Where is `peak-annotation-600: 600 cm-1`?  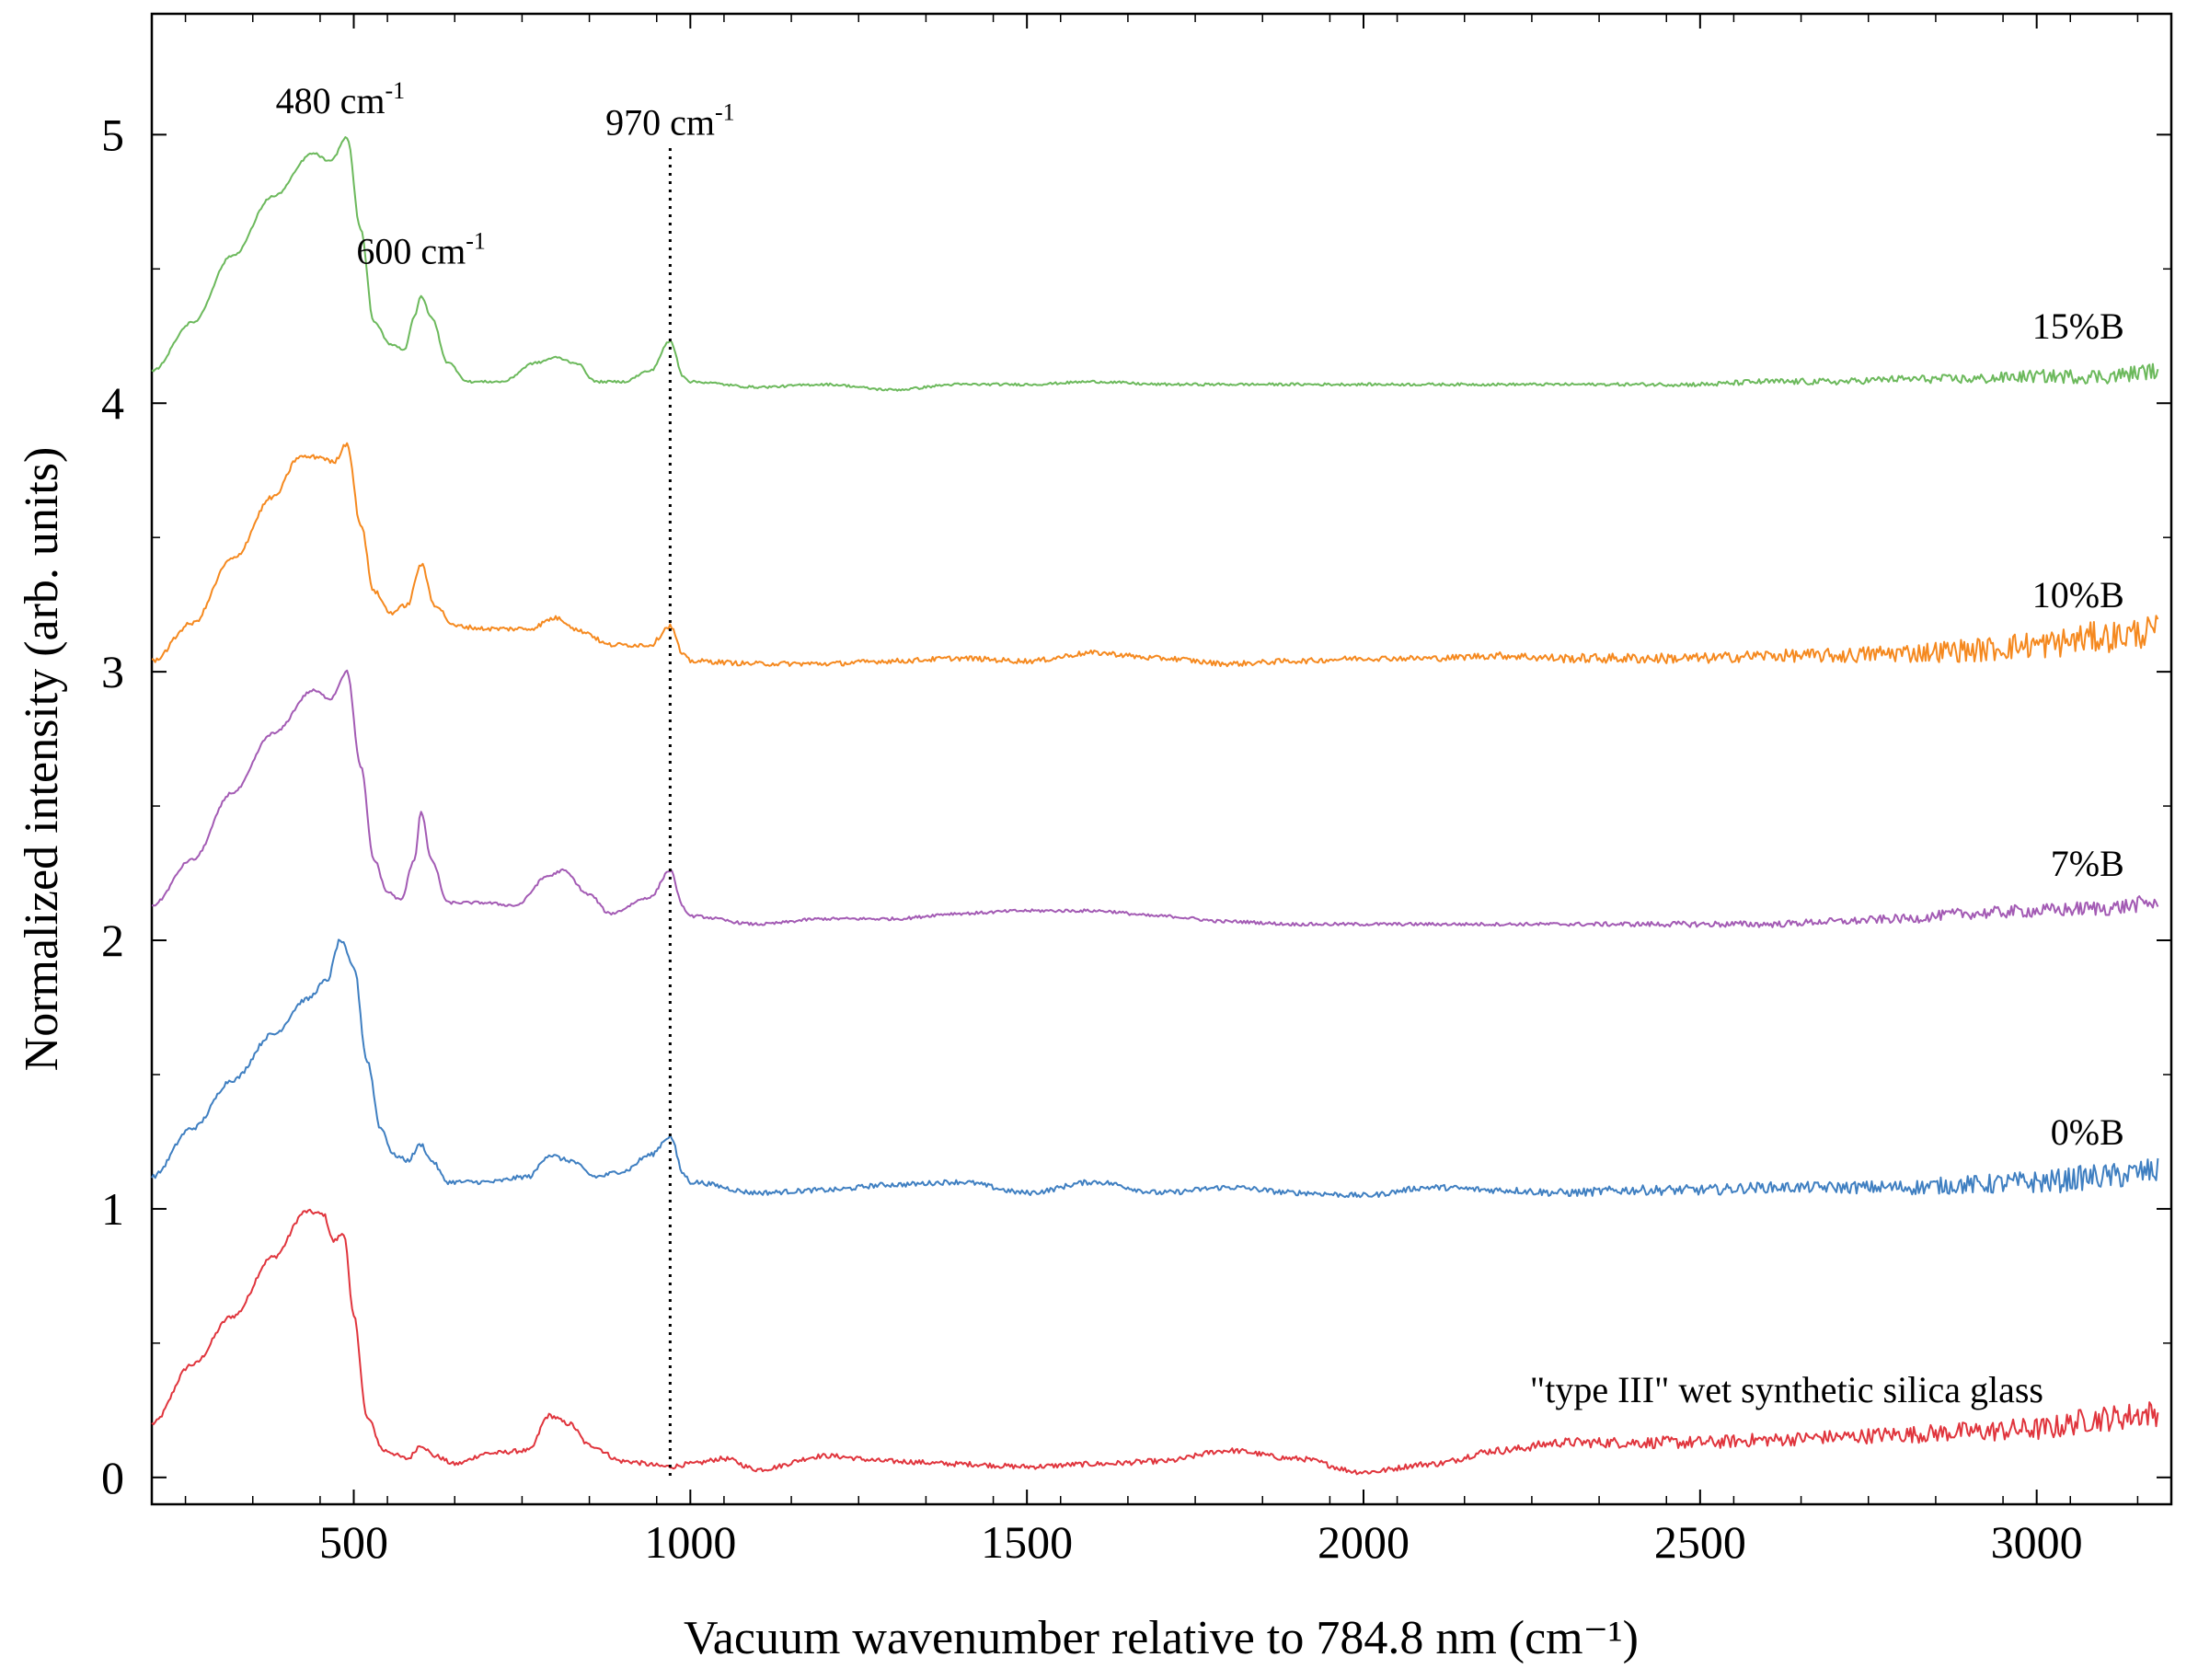
peak-annotation-600: 600 cm-1 is located at coordinates (421, 249).